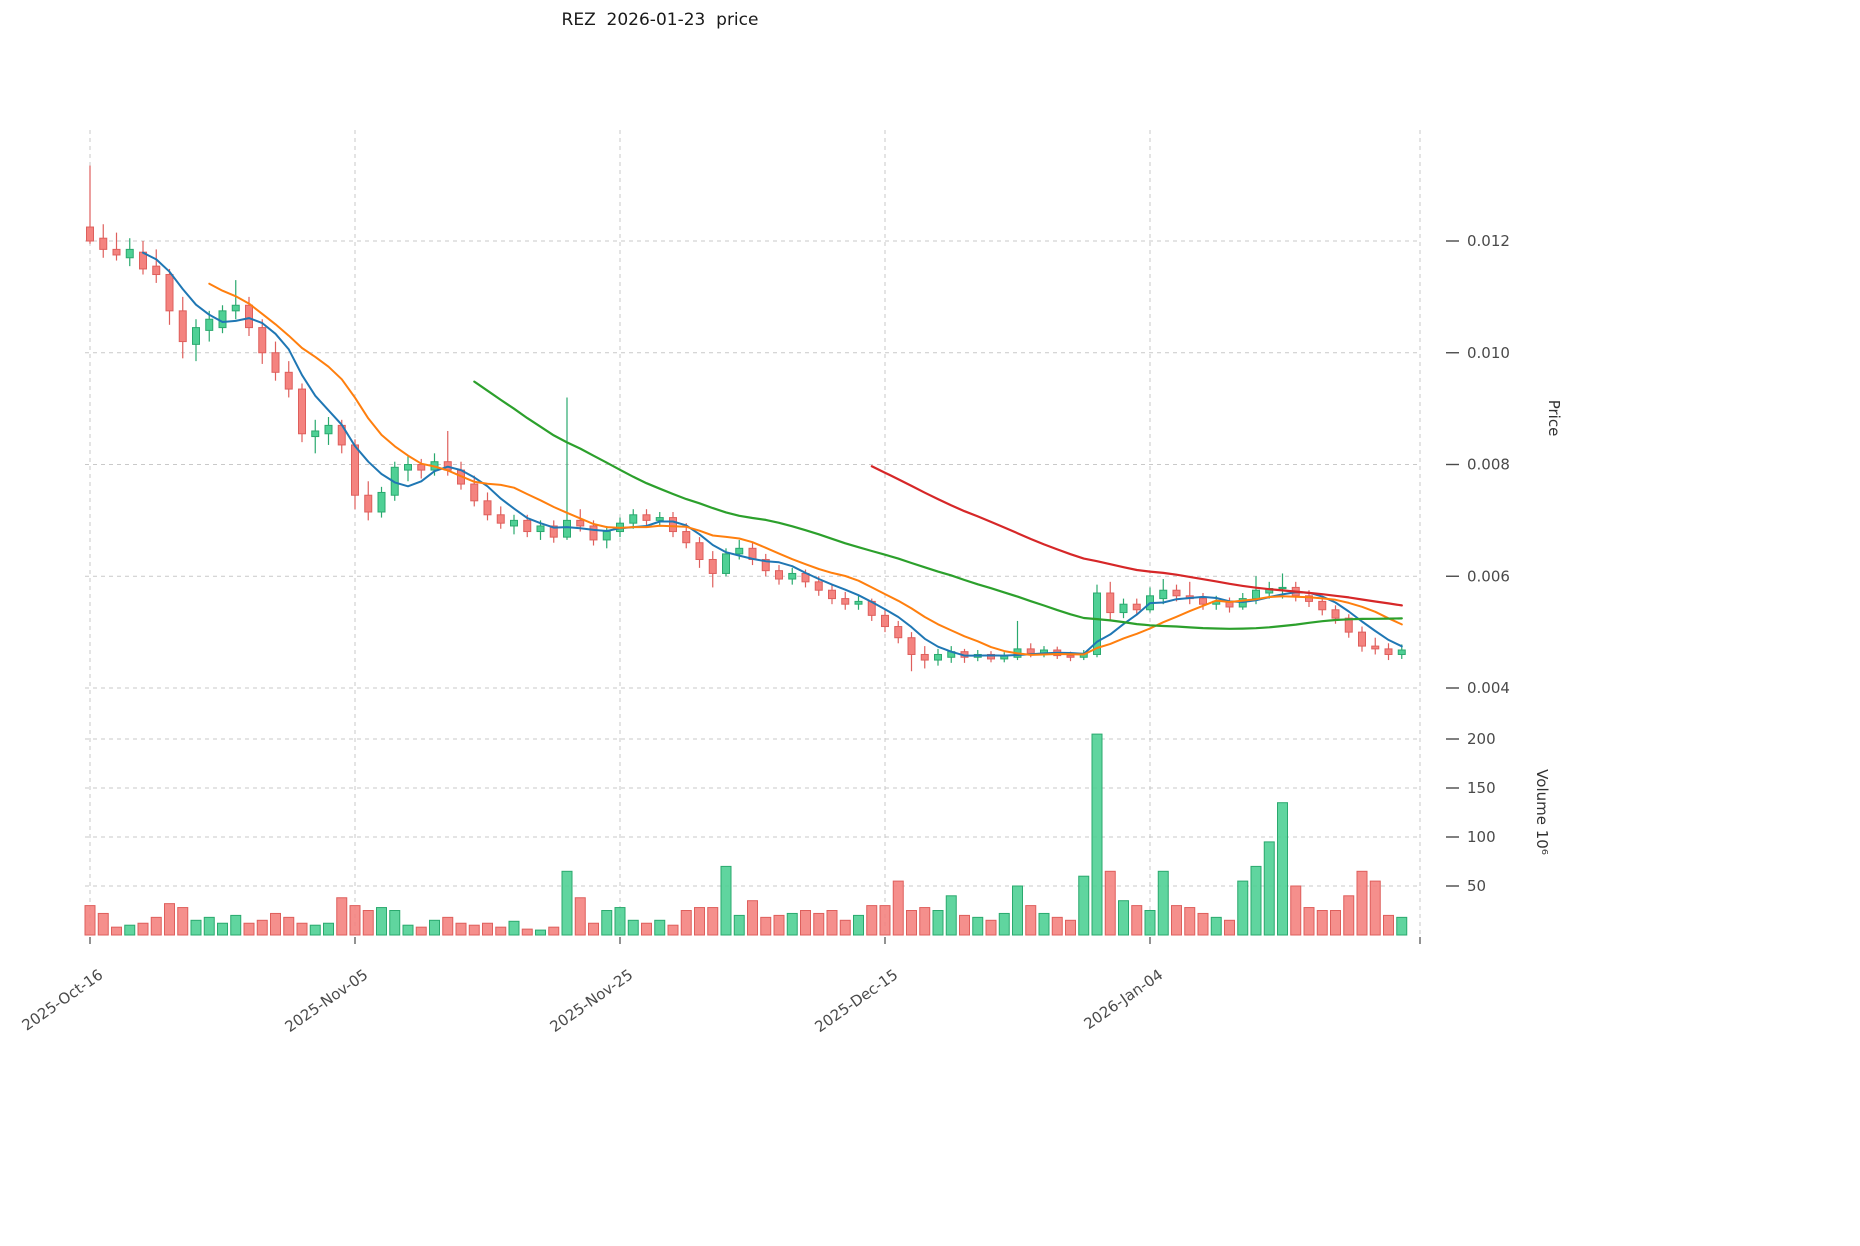 The image size is (1860, 1246). I want to click on volume-tick-label: 100, so click(1481, 837).